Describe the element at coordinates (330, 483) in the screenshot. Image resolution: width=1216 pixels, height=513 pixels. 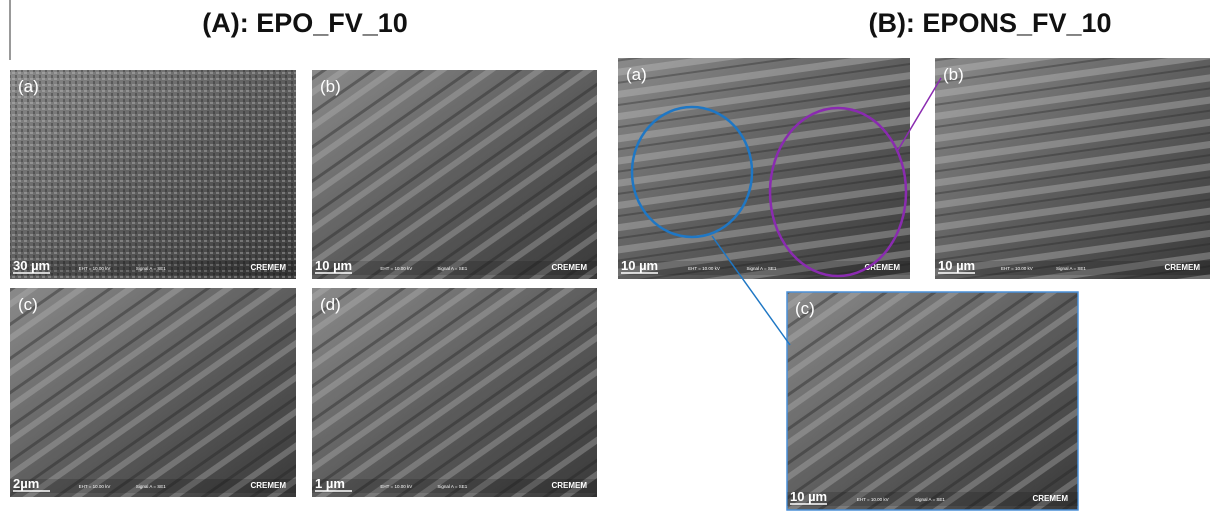
I see `scale-label: 1 µm` at that location.